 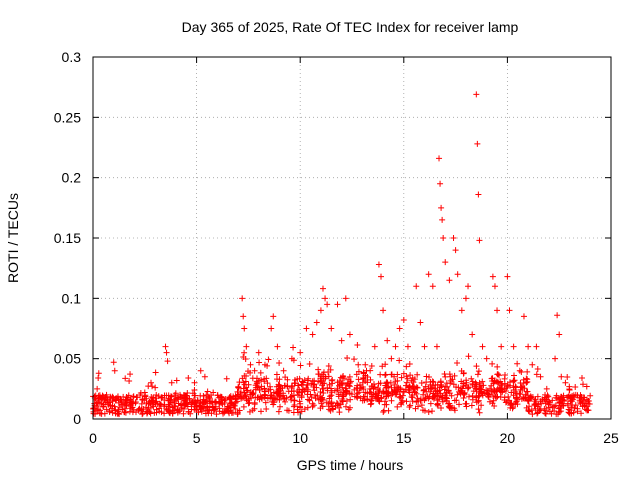 What do you see at coordinates (350, 465) in the screenshot?
I see `x-axis-label: GPS time / hours` at bounding box center [350, 465].